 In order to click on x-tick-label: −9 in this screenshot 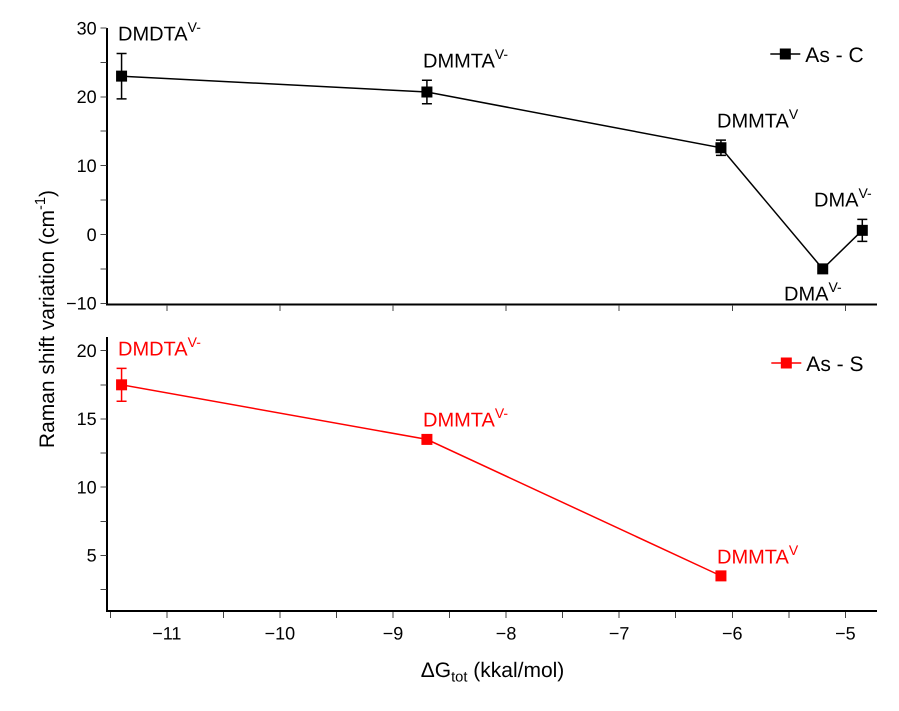, I will do `click(393, 633)`.